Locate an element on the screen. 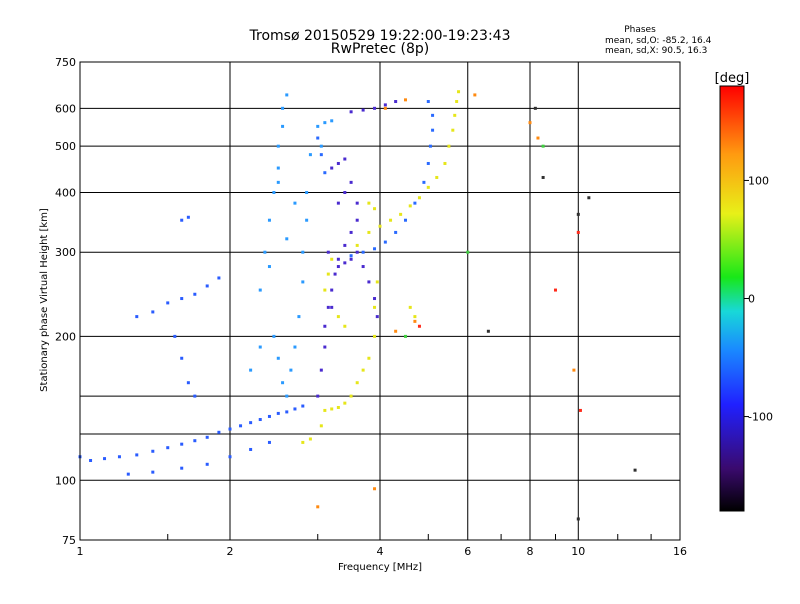 The width and height of the screenshot is (800, 604). y-axis-label: Stationary phase Virtual Height [km] is located at coordinates (44, 300).